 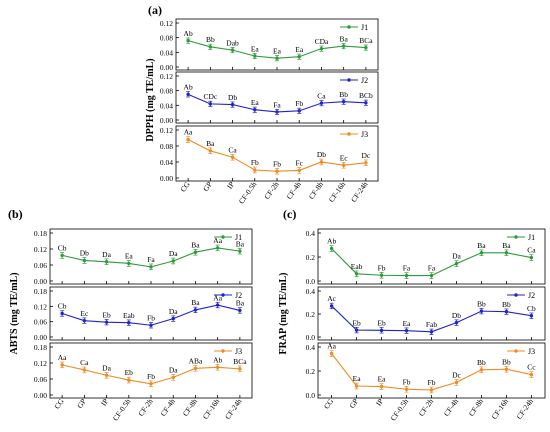 What do you see at coordinates (269, 45) in the screenshot?
I see `subplot-J1: 0.00 0.04 0.08 0.12 Ab Bb Dab Ea Ea Ea CDa Ba BCa J1` at bounding box center [269, 45].